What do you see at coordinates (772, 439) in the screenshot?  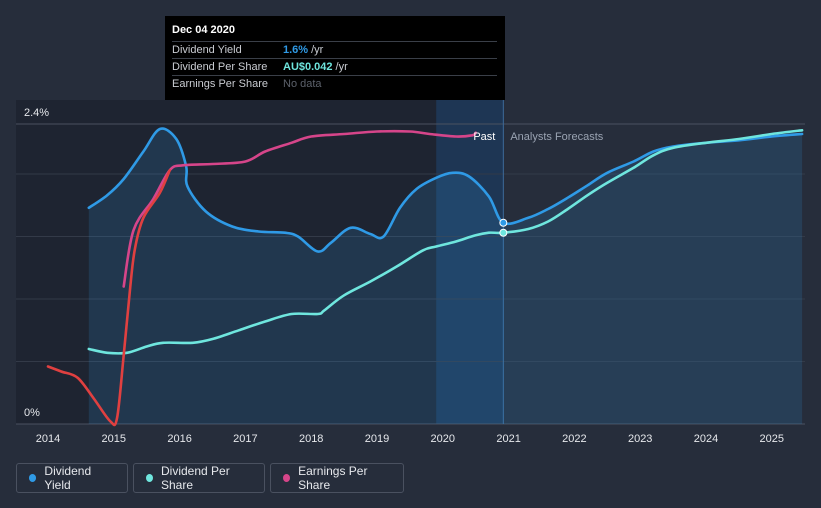 I see `x-tick-label: 2025` at bounding box center [772, 439].